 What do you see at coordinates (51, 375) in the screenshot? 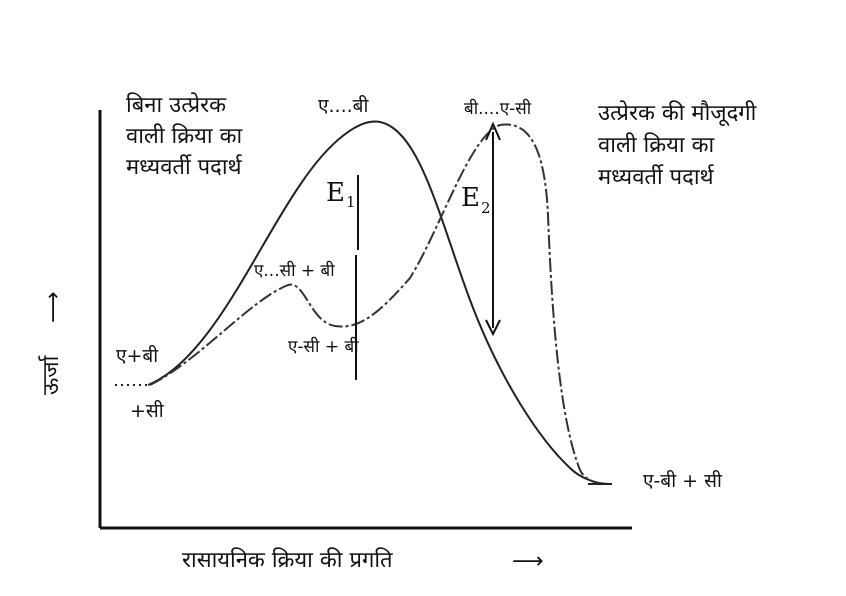
I see `y-axis-label: ऊर्जा` at bounding box center [51, 375].